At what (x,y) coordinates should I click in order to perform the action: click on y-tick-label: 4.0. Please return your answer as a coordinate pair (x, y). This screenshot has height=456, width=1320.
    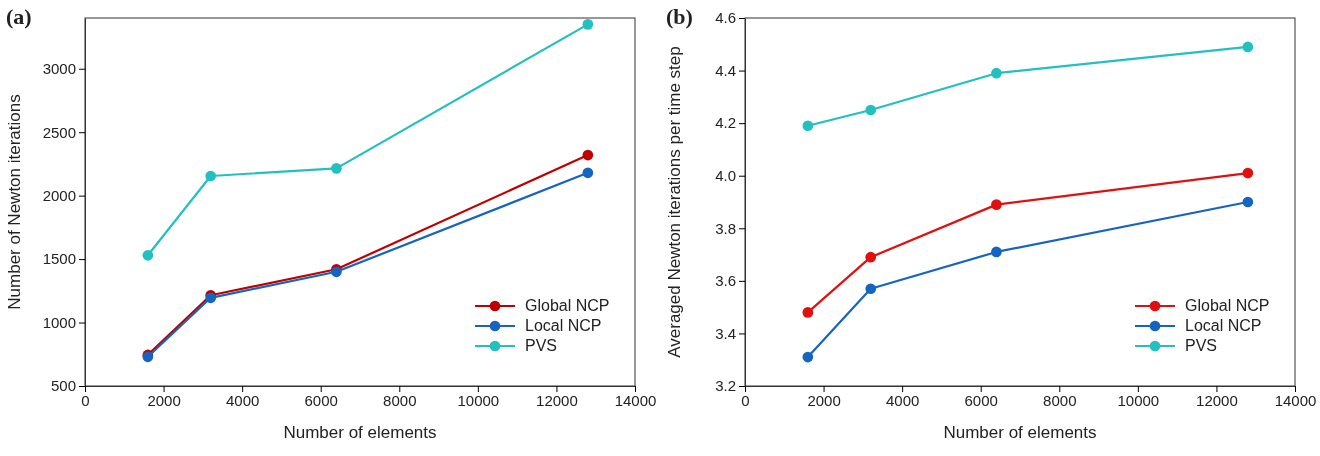
    Looking at the image, I should click on (725, 176).